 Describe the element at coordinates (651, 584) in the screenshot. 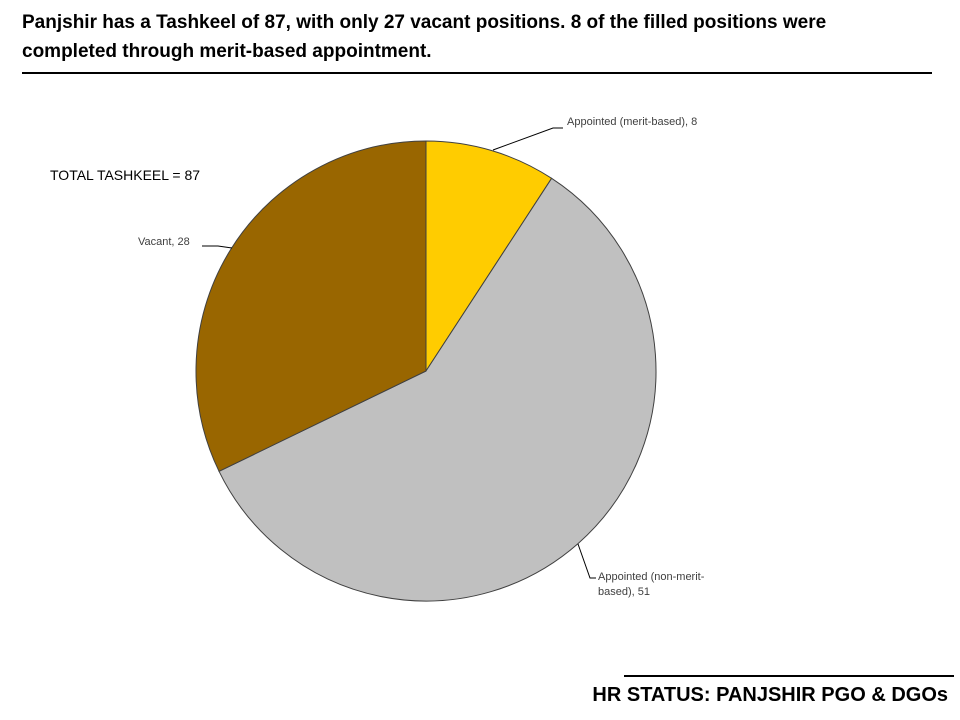

I see `data-label: Appointed (non-merit-based), 51` at that location.